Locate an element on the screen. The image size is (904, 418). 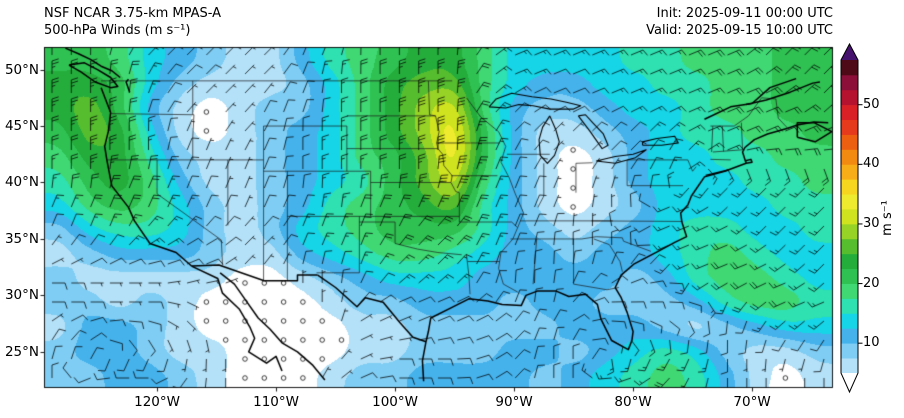
plot-title-field: 500-hPa Winds (m s⁻¹) is located at coordinates (117, 30).